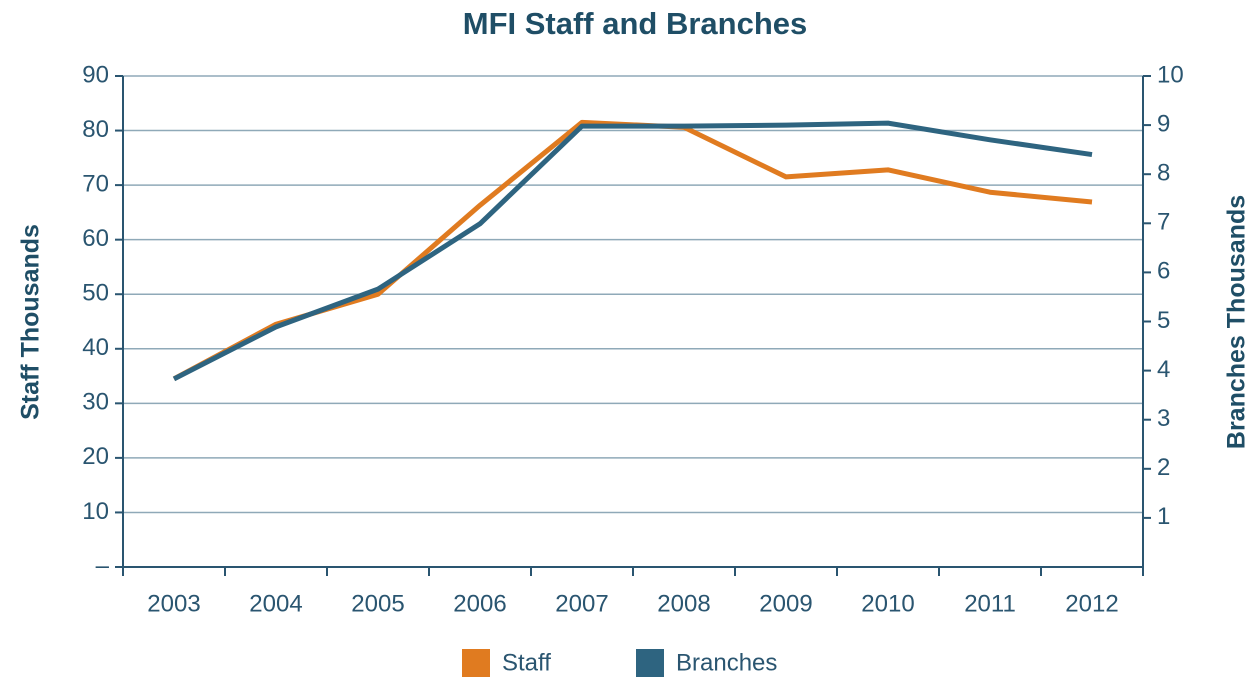  What do you see at coordinates (785, 603) in the screenshot?
I see `x-tick-label: 2009` at bounding box center [785, 603].